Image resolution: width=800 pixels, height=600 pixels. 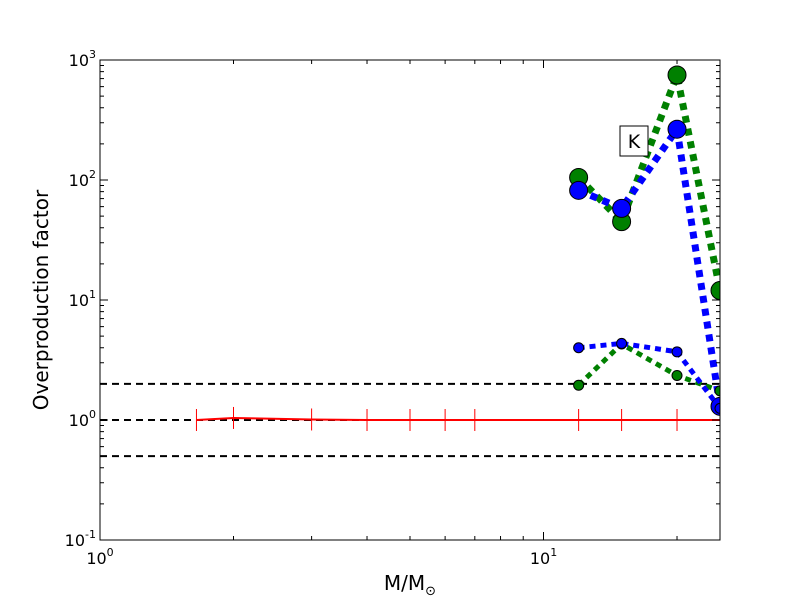 I want to click on y-tick-label: 10³, so click(x=82, y=59).